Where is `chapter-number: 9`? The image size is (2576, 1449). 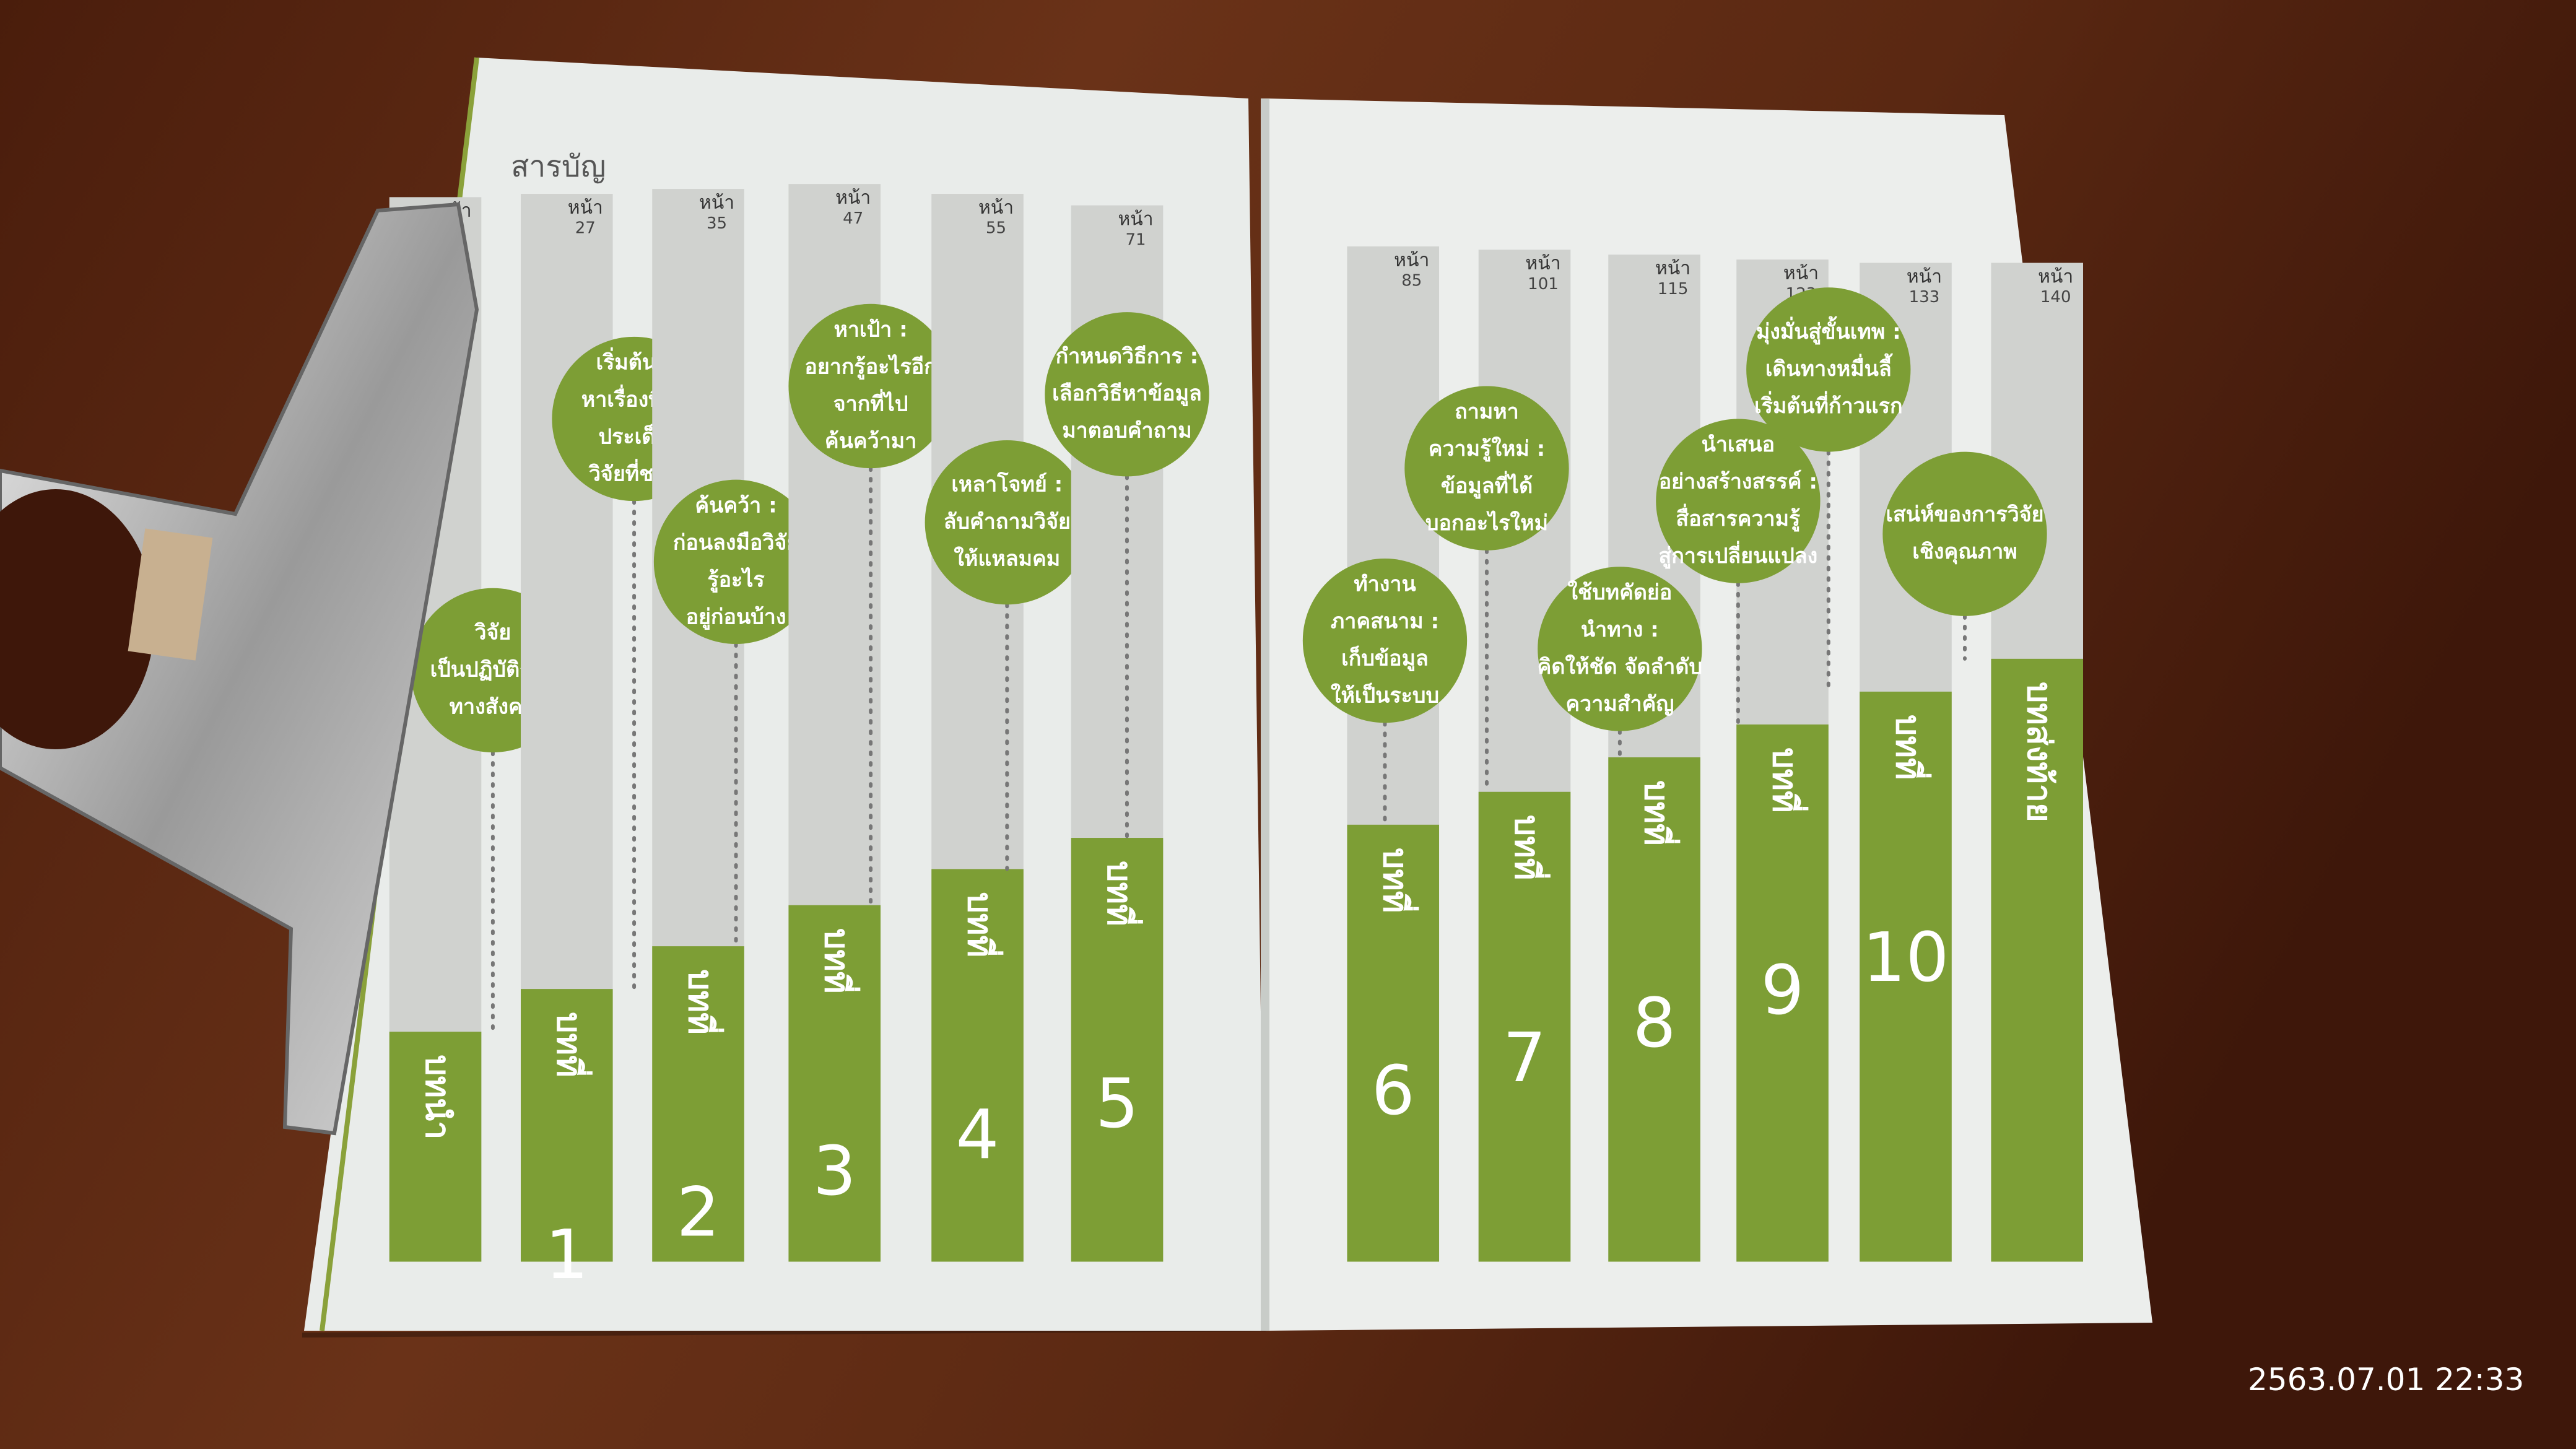
chapter-number: 9 is located at coordinates (1782, 990).